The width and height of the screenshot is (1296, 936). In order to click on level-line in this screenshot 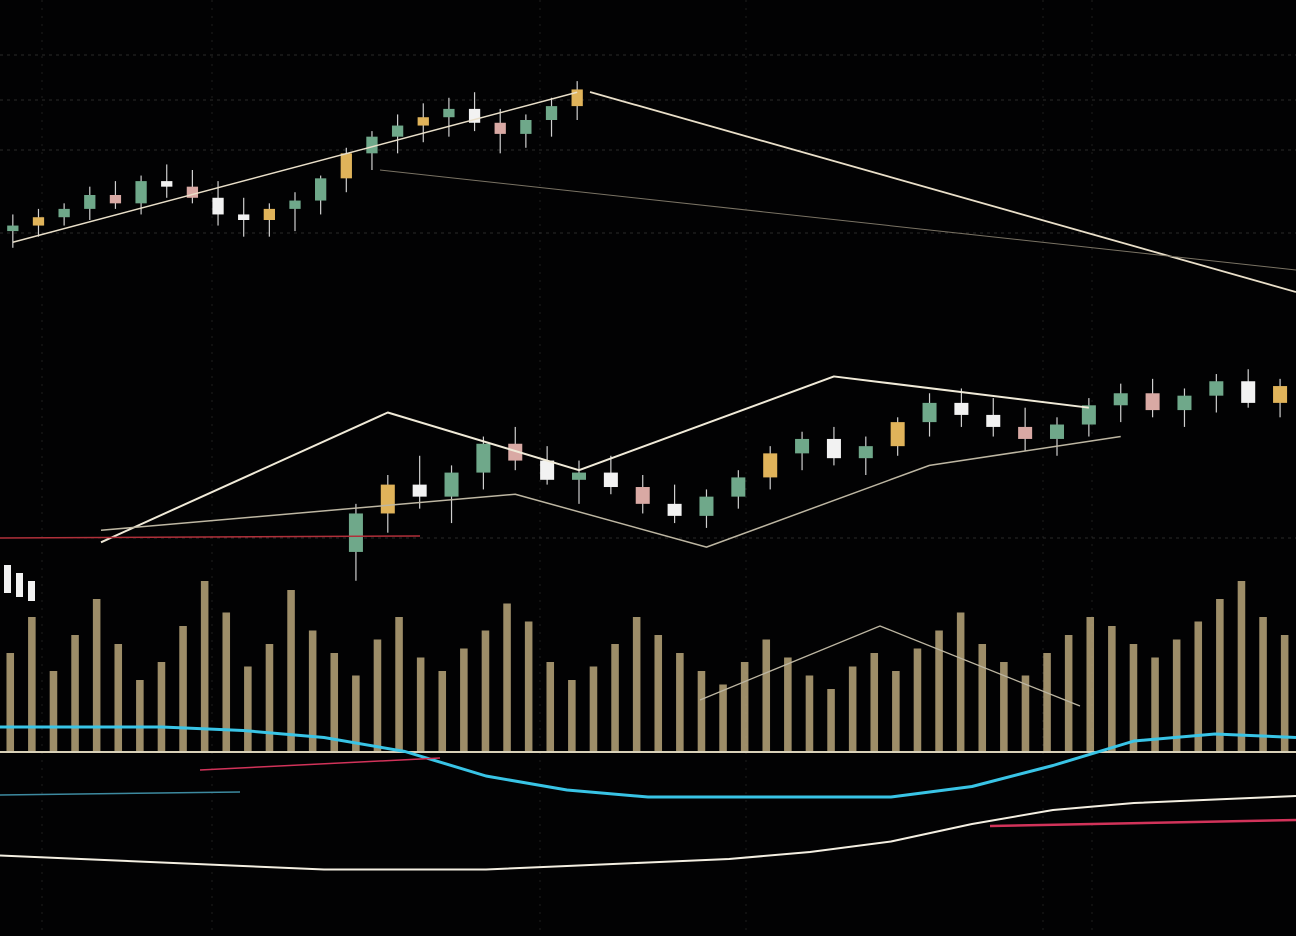, I will do `click(210, 537)`.